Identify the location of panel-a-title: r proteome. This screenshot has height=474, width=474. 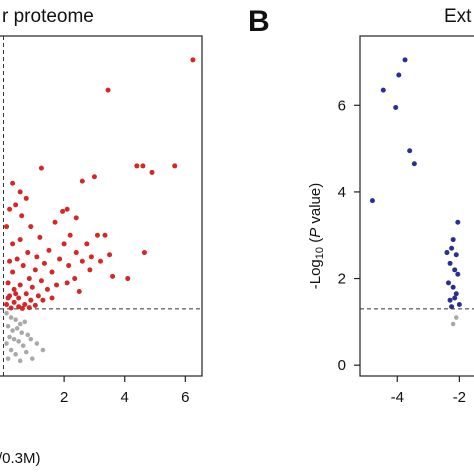
(48, 16).